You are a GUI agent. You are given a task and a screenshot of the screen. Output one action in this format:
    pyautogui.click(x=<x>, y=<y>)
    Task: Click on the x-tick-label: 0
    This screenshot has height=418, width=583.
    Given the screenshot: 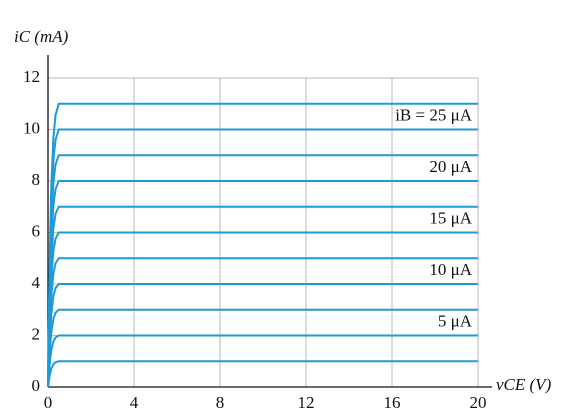 What is the action you would take?
    pyautogui.click(x=48, y=402)
    